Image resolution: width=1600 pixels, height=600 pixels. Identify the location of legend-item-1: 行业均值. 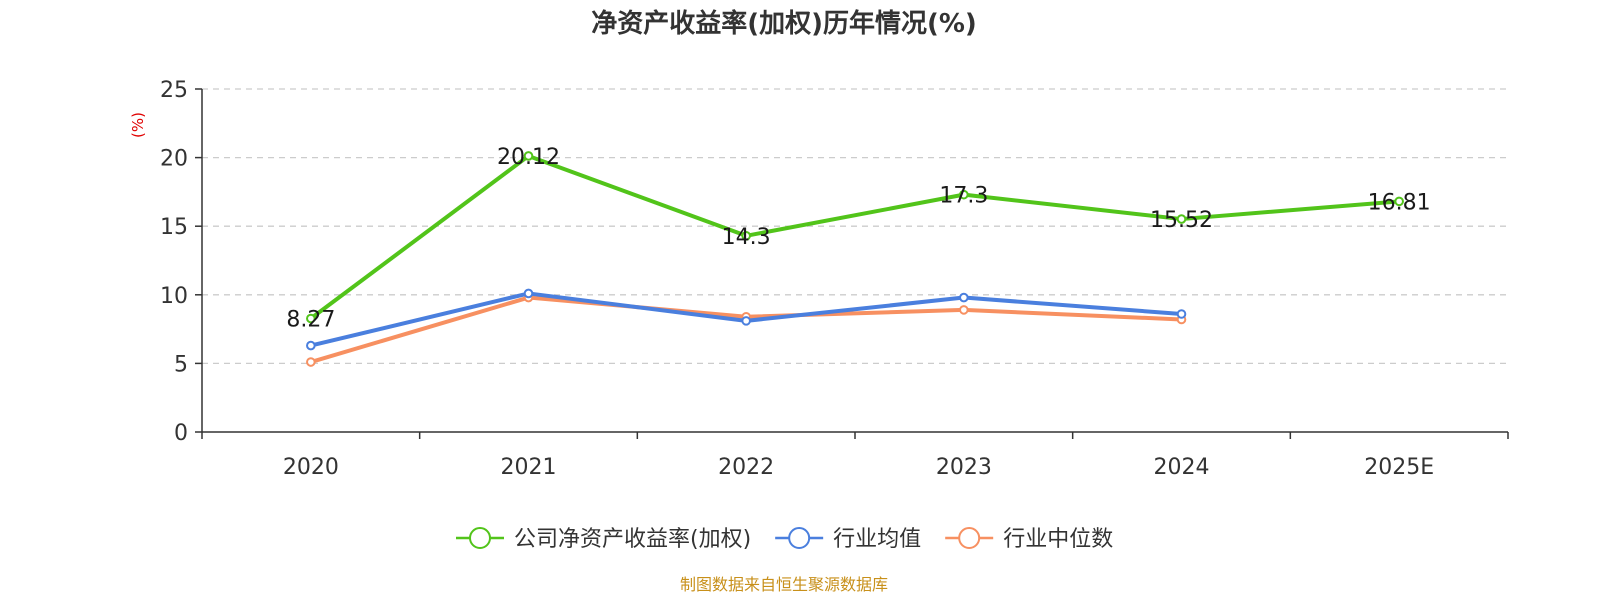
(848, 539).